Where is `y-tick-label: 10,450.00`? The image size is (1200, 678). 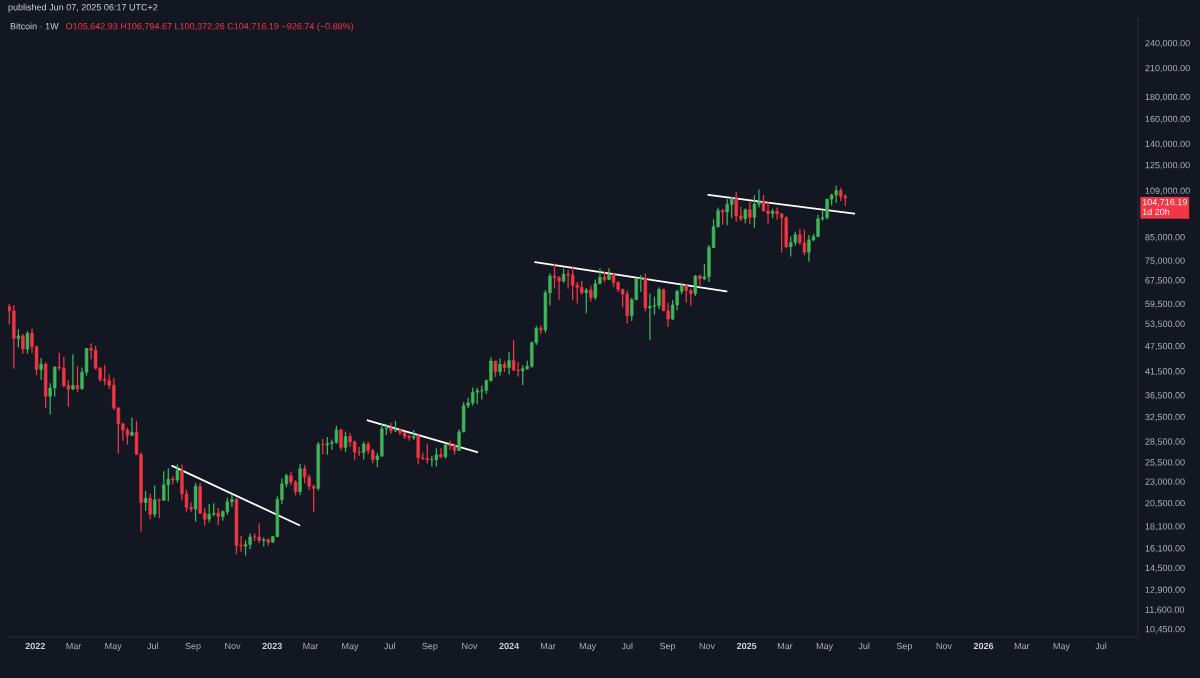
y-tick-label: 10,450.00 is located at coordinates (1165, 629).